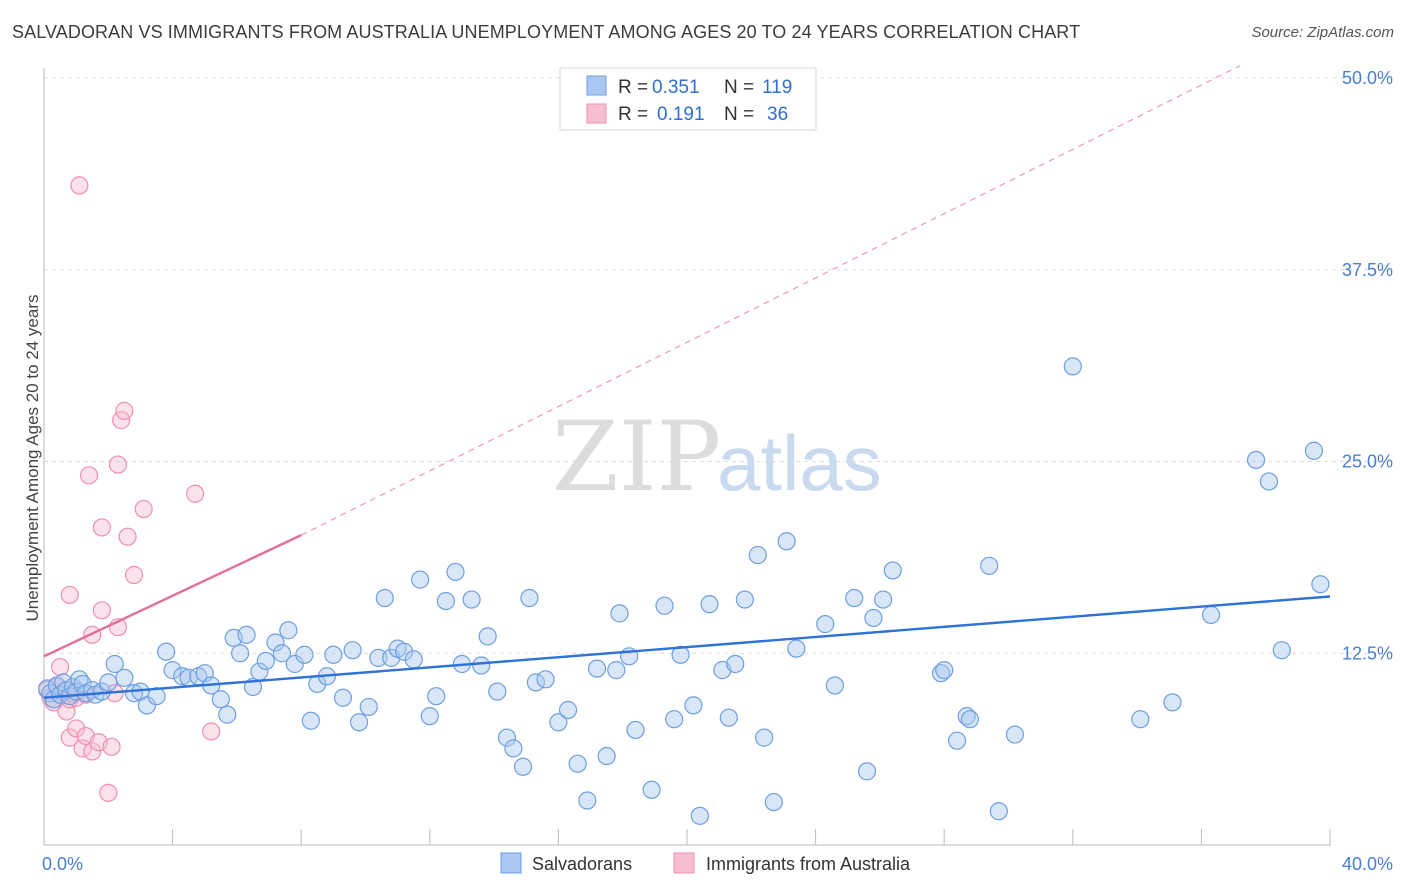  What do you see at coordinates (688, 99) in the screenshot?
I see `stats-legend: R = 0.351 N = 119 R = 0.191 N = 36` at bounding box center [688, 99].